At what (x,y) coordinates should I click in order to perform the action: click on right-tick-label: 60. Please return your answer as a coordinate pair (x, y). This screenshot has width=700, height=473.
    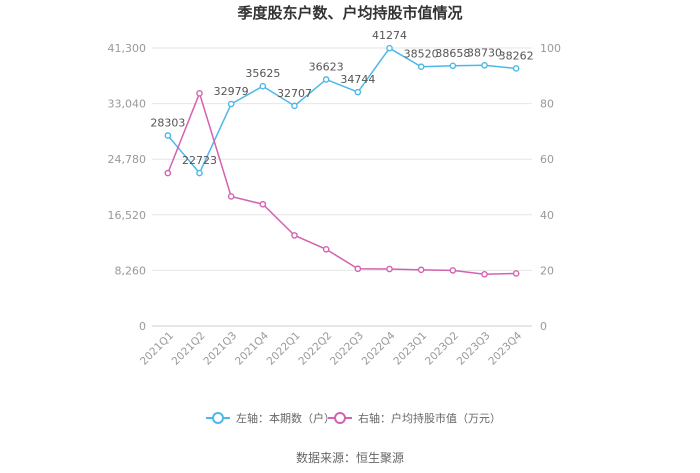
    Looking at the image, I should click on (547, 159).